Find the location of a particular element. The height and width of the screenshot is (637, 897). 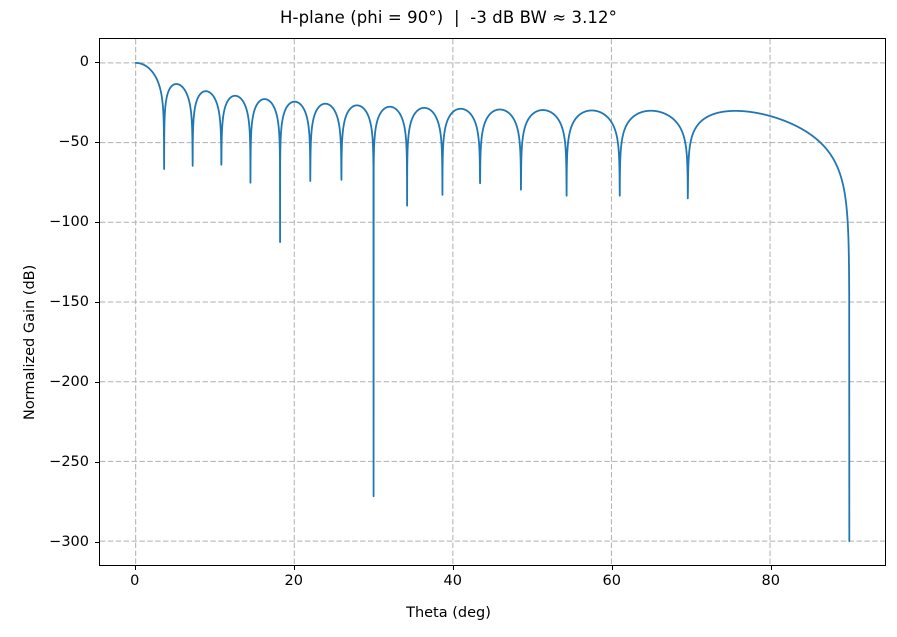

y-axis-label: Normalized Gain (dB) is located at coordinates (30, 342).